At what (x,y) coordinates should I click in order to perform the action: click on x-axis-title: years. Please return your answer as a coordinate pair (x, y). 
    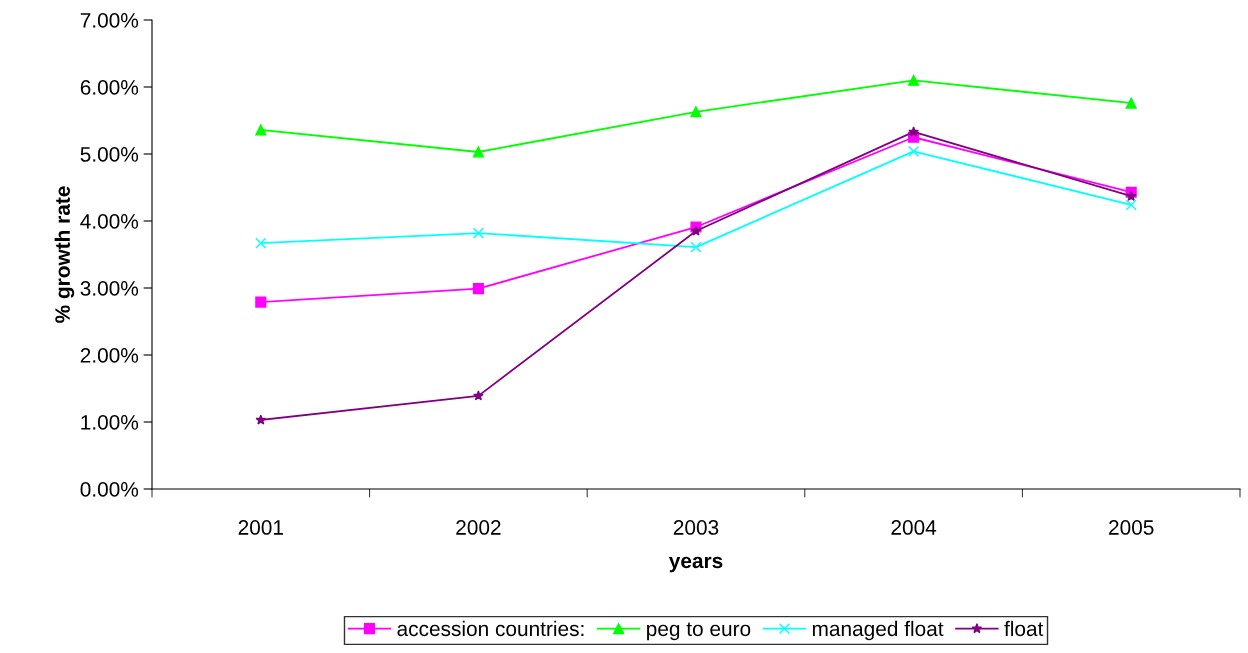
    Looking at the image, I should click on (695, 564).